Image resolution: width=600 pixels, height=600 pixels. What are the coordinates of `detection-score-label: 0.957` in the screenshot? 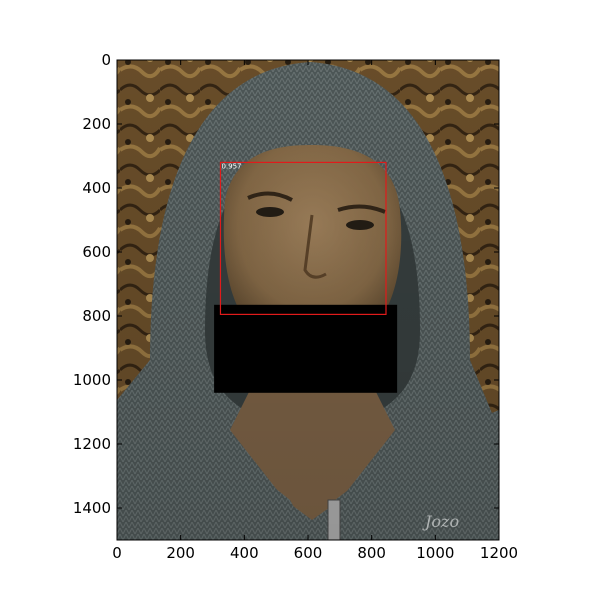 It's located at (231, 166).